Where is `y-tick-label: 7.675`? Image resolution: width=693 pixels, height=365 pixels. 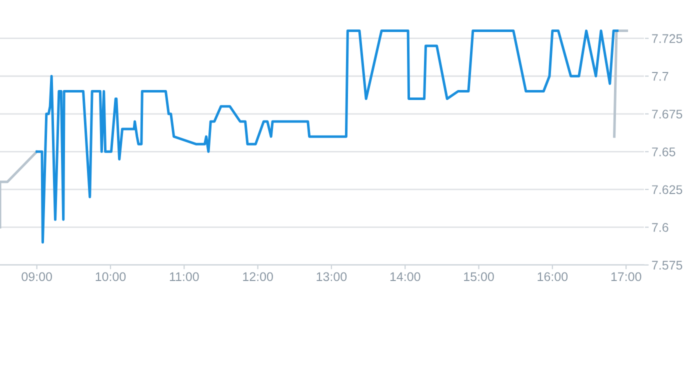
y-tick-label: 7.675 is located at coordinates (667, 114).